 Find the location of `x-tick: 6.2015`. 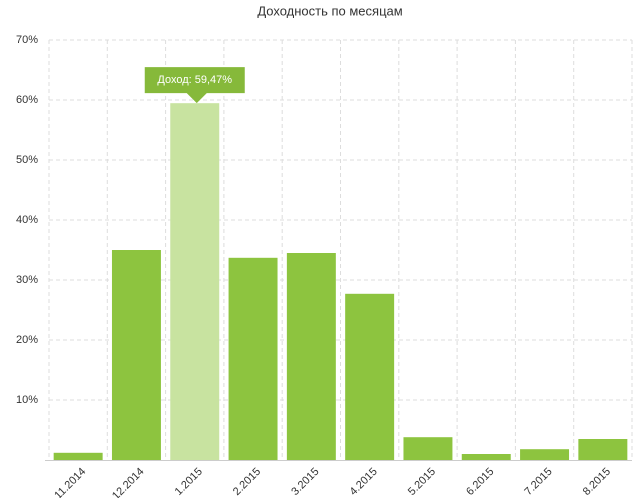

x-tick: 6.2015 is located at coordinates (480, 482).